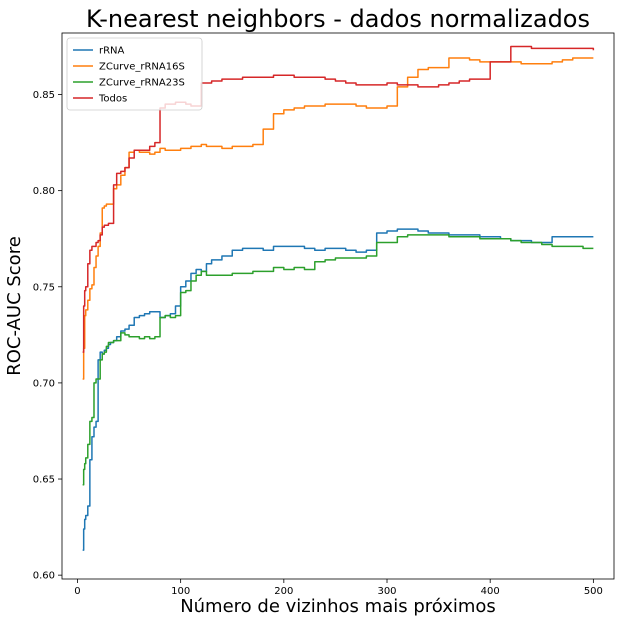 This screenshot has width=623, height=622. What do you see at coordinates (112, 51) in the screenshot?
I see `legend-label: rRNA` at bounding box center [112, 51].